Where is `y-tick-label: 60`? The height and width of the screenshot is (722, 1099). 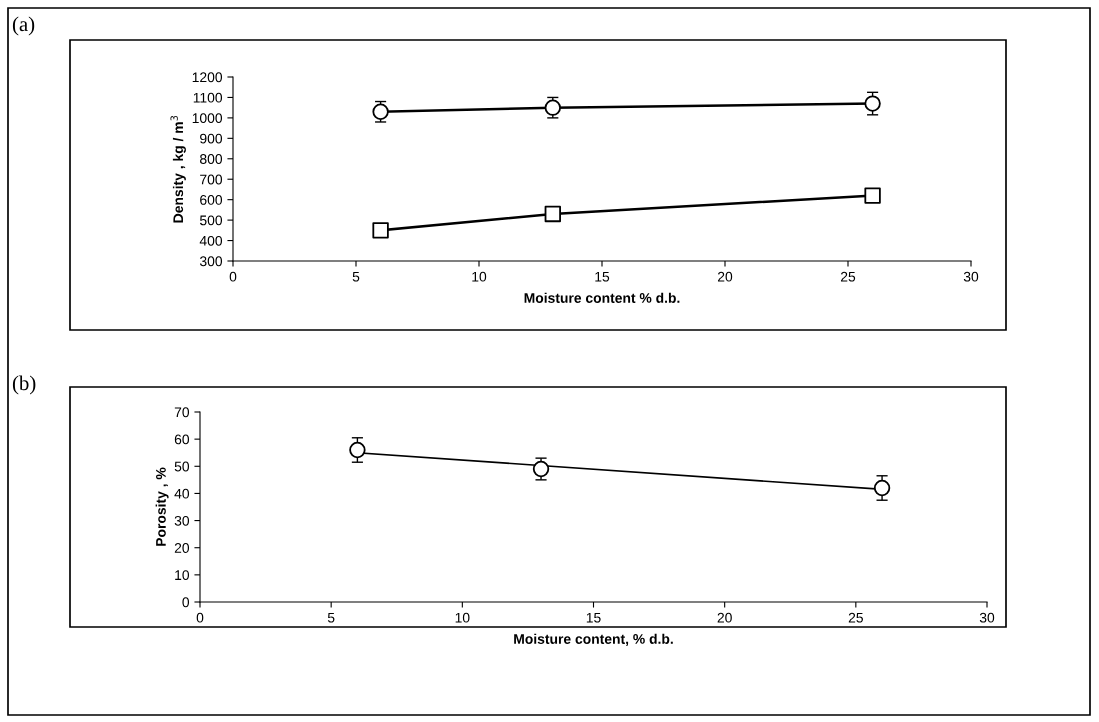
y-tick-label: 60 is located at coordinates (182, 439).